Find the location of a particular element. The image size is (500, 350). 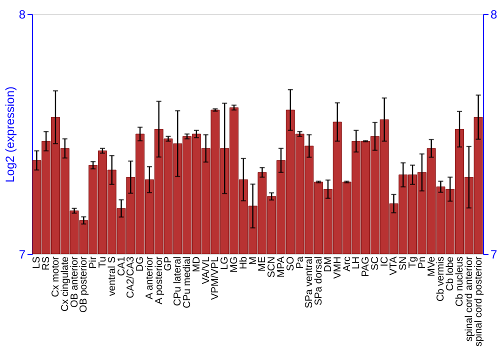

y2-tick-label: 8 is located at coordinates (494, 15).